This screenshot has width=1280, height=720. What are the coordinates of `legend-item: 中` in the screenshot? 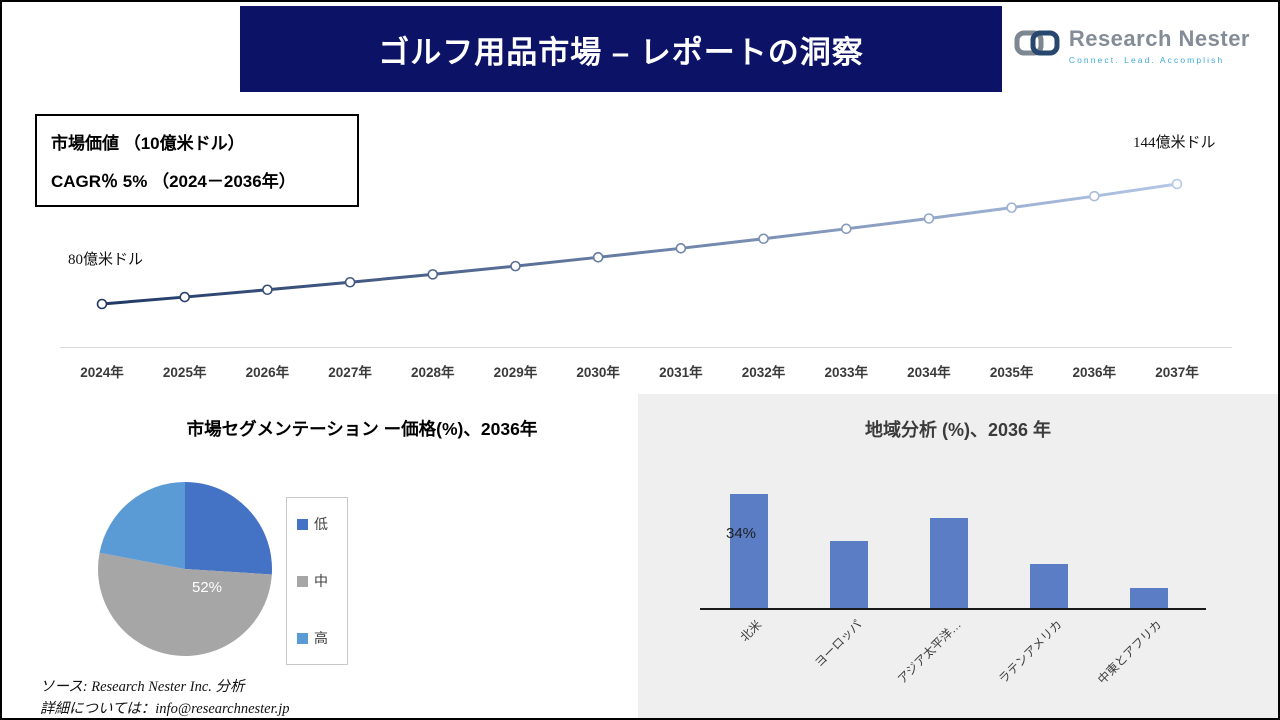 It's located at (317, 581).